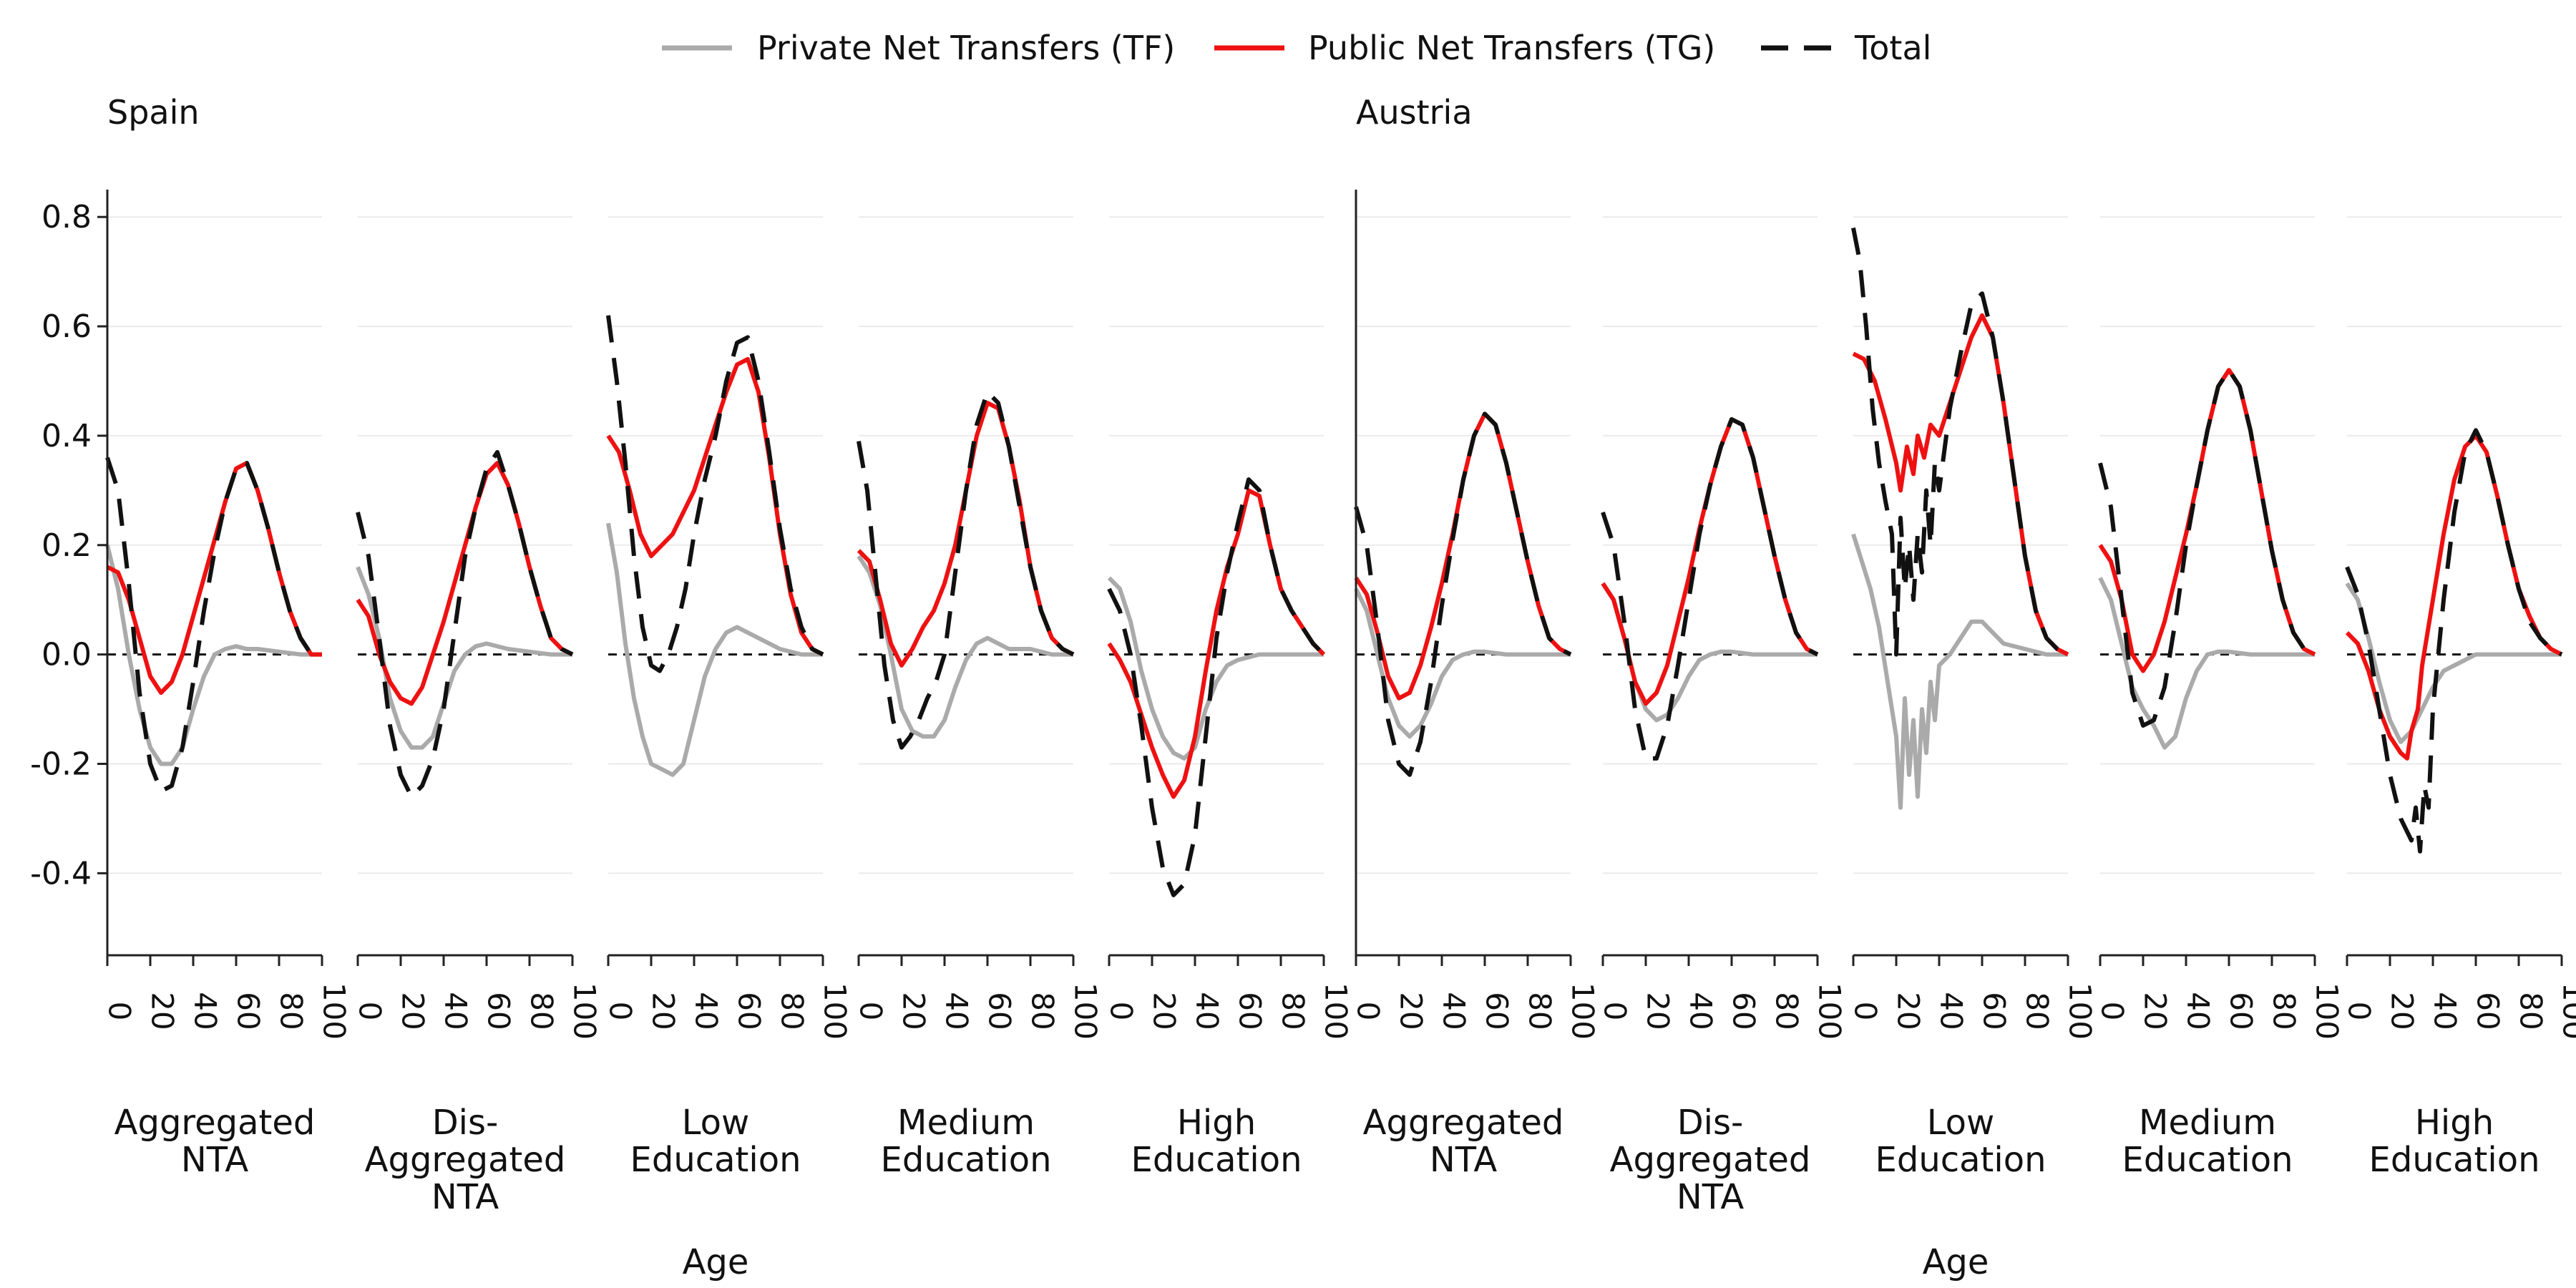 This screenshot has height=1288, width=2576. Describe the element at coordinates (1846, 48) in the screenshot. I see `legend-item: Total` at that location.